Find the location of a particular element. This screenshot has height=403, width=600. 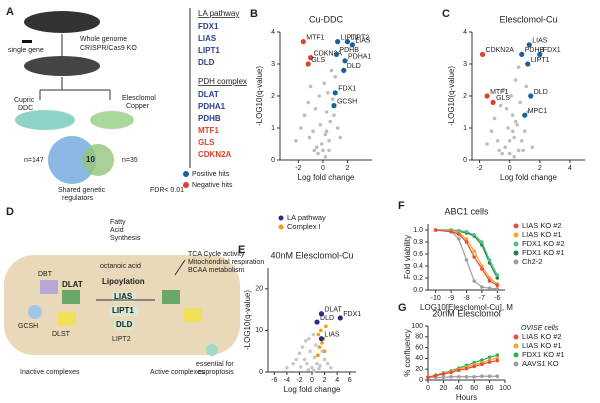

y-tick-label: 1 is located at coordinates (273, 128).